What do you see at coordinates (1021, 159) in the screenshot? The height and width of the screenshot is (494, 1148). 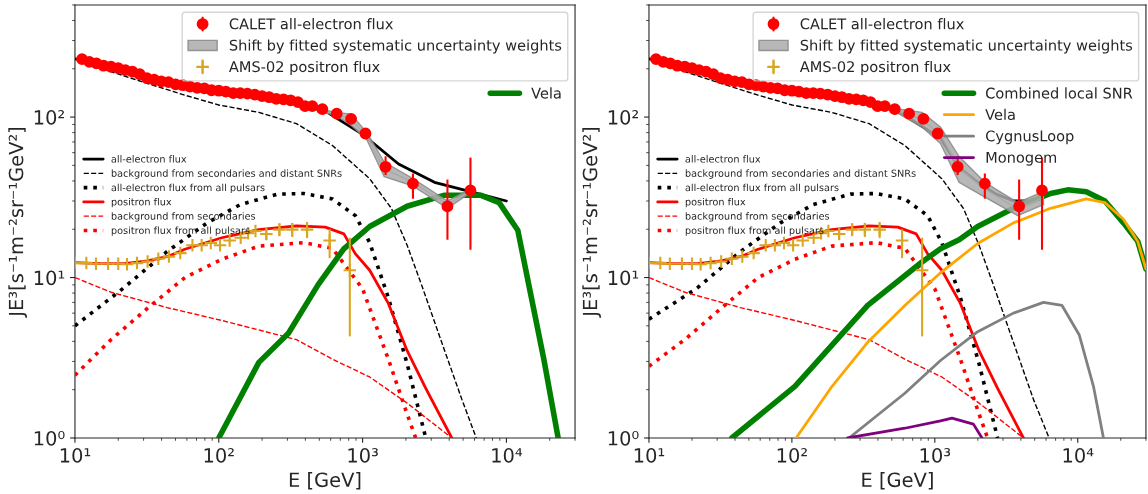 I see `legend-label: Monogem` at bounding box center [1021, 159].